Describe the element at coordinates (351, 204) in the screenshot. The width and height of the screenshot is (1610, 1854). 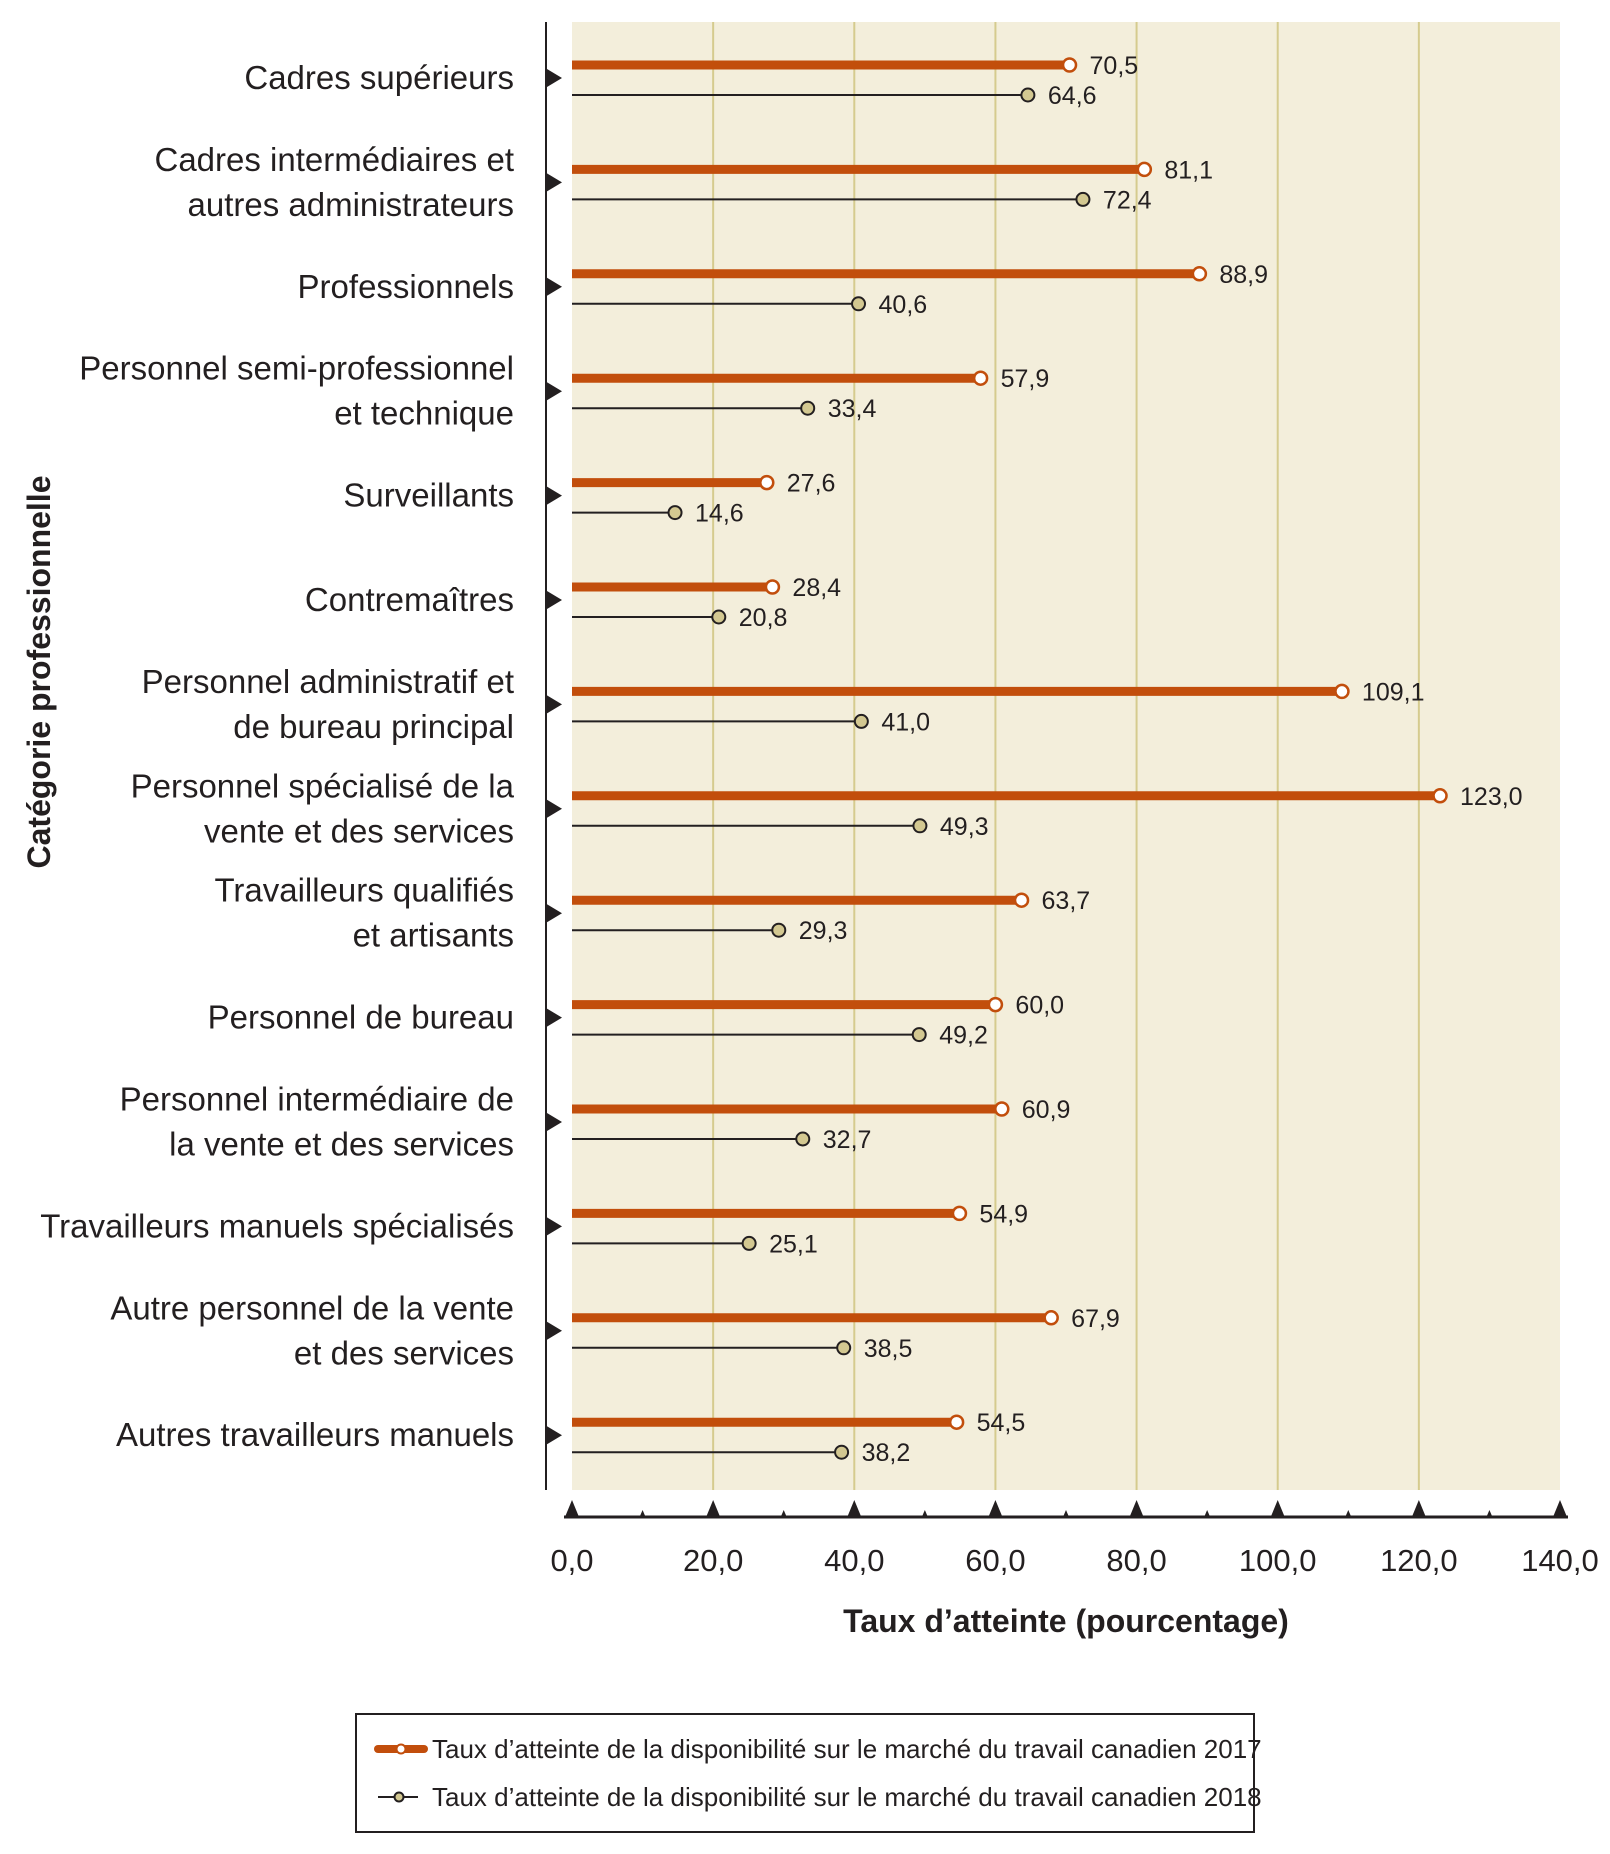
I see `category-label-line: autres administrateurs` at that location.